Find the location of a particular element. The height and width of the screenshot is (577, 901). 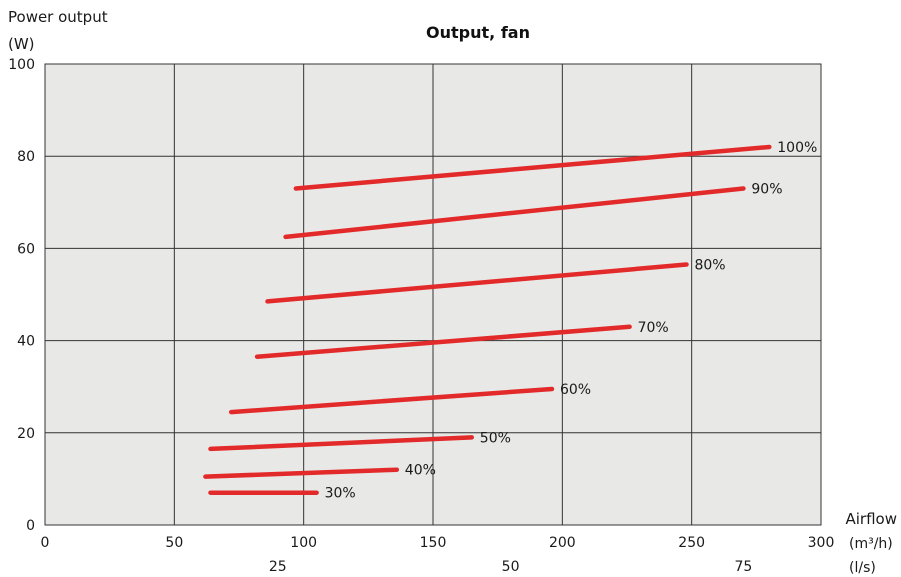

y-tick-label: 0 is located at coordinates (30, 526).